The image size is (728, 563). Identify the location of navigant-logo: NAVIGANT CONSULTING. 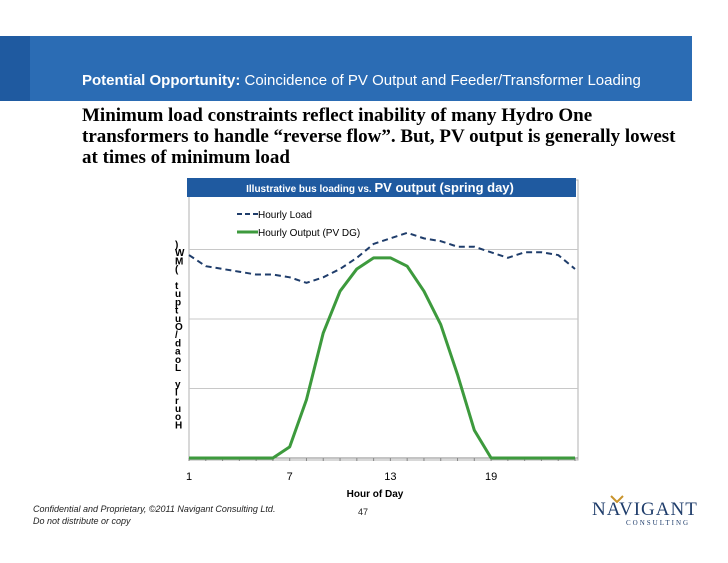
(644, 511).